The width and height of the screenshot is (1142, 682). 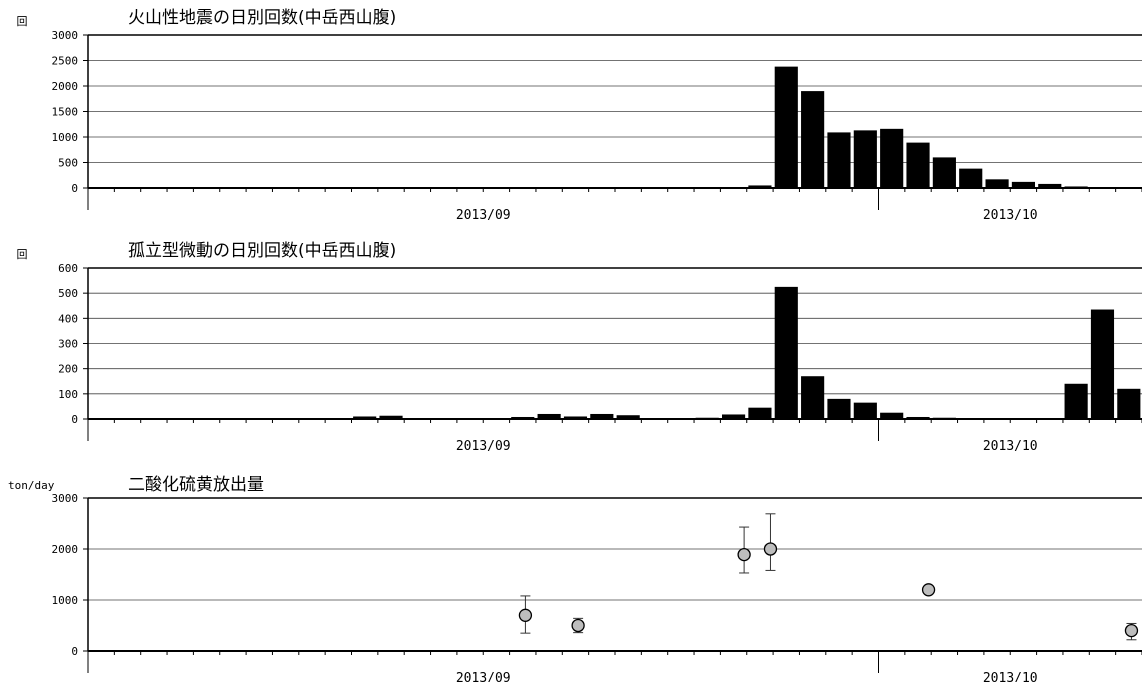 I want to click on panel-1-ytick-label: 500, so click(x=68, y=163).